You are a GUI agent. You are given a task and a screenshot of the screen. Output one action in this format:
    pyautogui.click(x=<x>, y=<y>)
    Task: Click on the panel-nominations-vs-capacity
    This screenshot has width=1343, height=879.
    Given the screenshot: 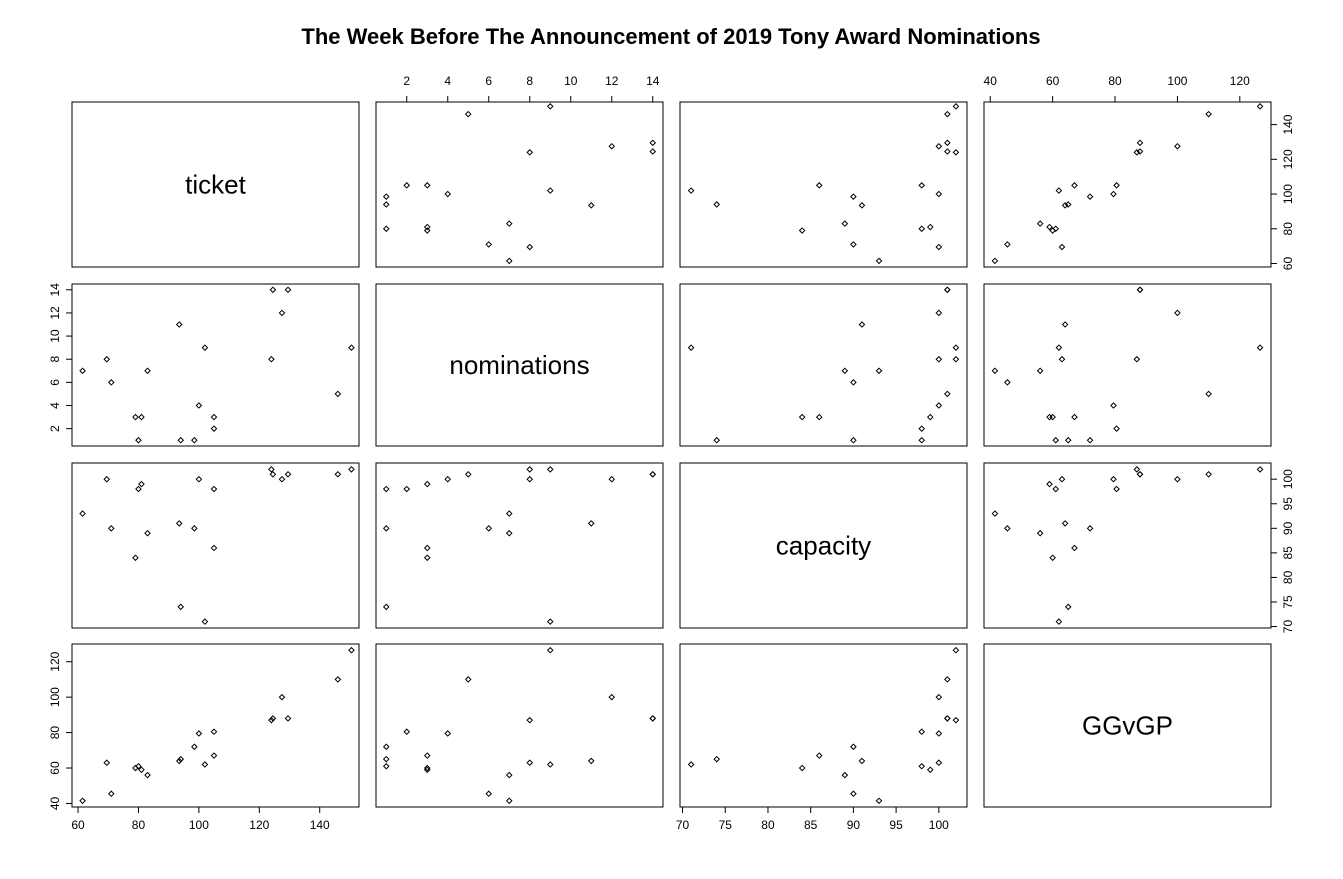 What is the action you would take?
    pyautogui.click(x=823, y=365)
    